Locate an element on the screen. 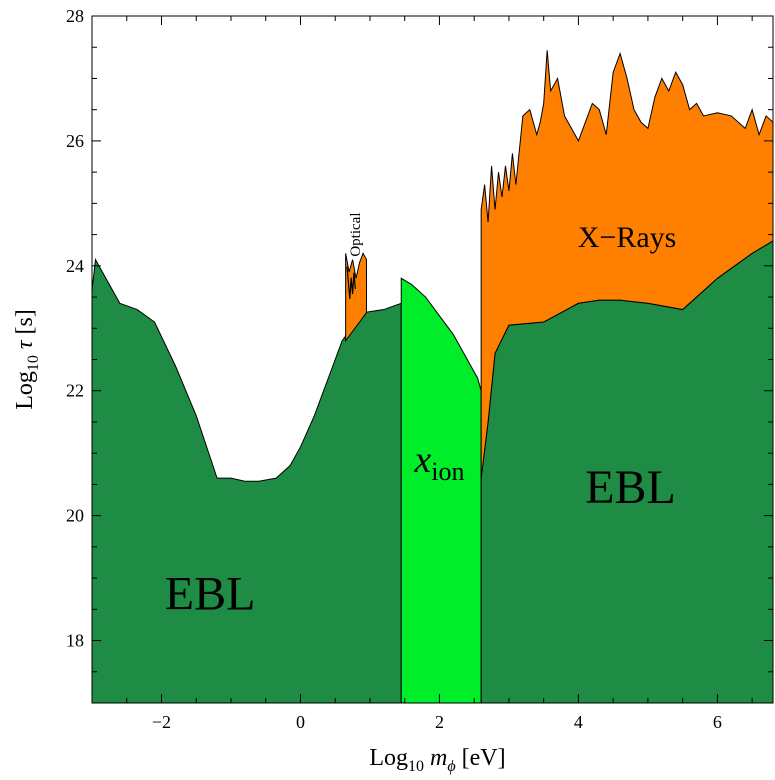  optical-detail is located at coordinates (351, 282).